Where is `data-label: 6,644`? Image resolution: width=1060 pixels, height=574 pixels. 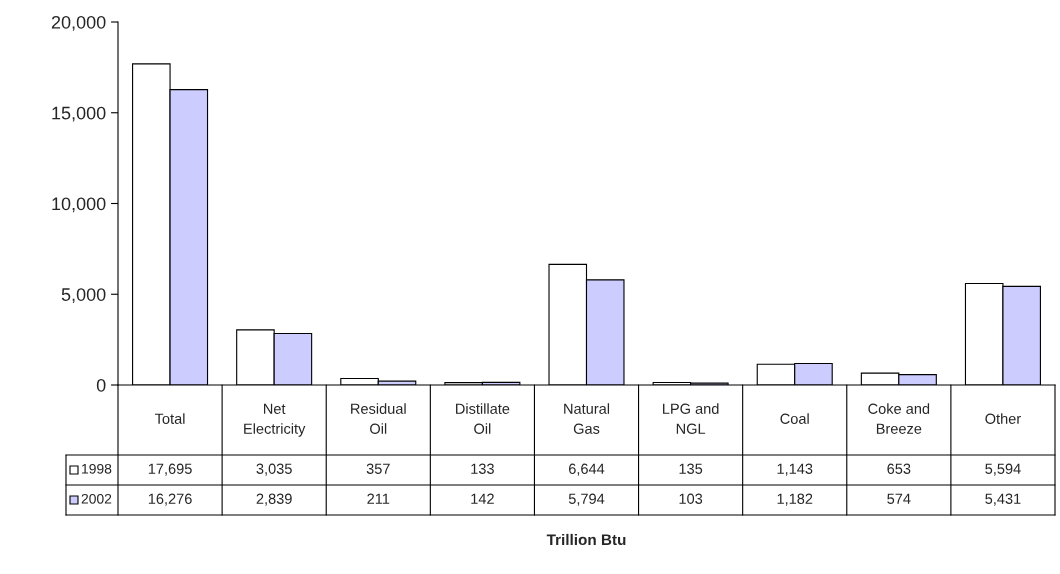
data-label: 6,644 is located at coordinates (587, 469).